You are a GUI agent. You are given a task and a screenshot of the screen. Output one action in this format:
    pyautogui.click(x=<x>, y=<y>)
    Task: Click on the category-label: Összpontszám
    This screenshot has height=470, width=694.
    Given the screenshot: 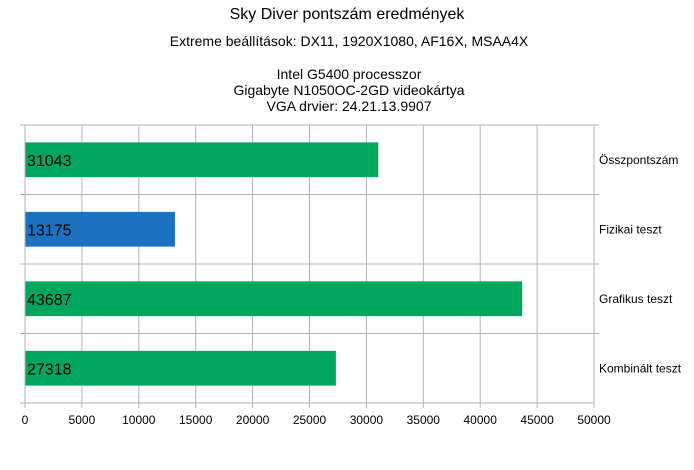 What is the action you would take?
    pyautogui.click(x=638, y=160)
    